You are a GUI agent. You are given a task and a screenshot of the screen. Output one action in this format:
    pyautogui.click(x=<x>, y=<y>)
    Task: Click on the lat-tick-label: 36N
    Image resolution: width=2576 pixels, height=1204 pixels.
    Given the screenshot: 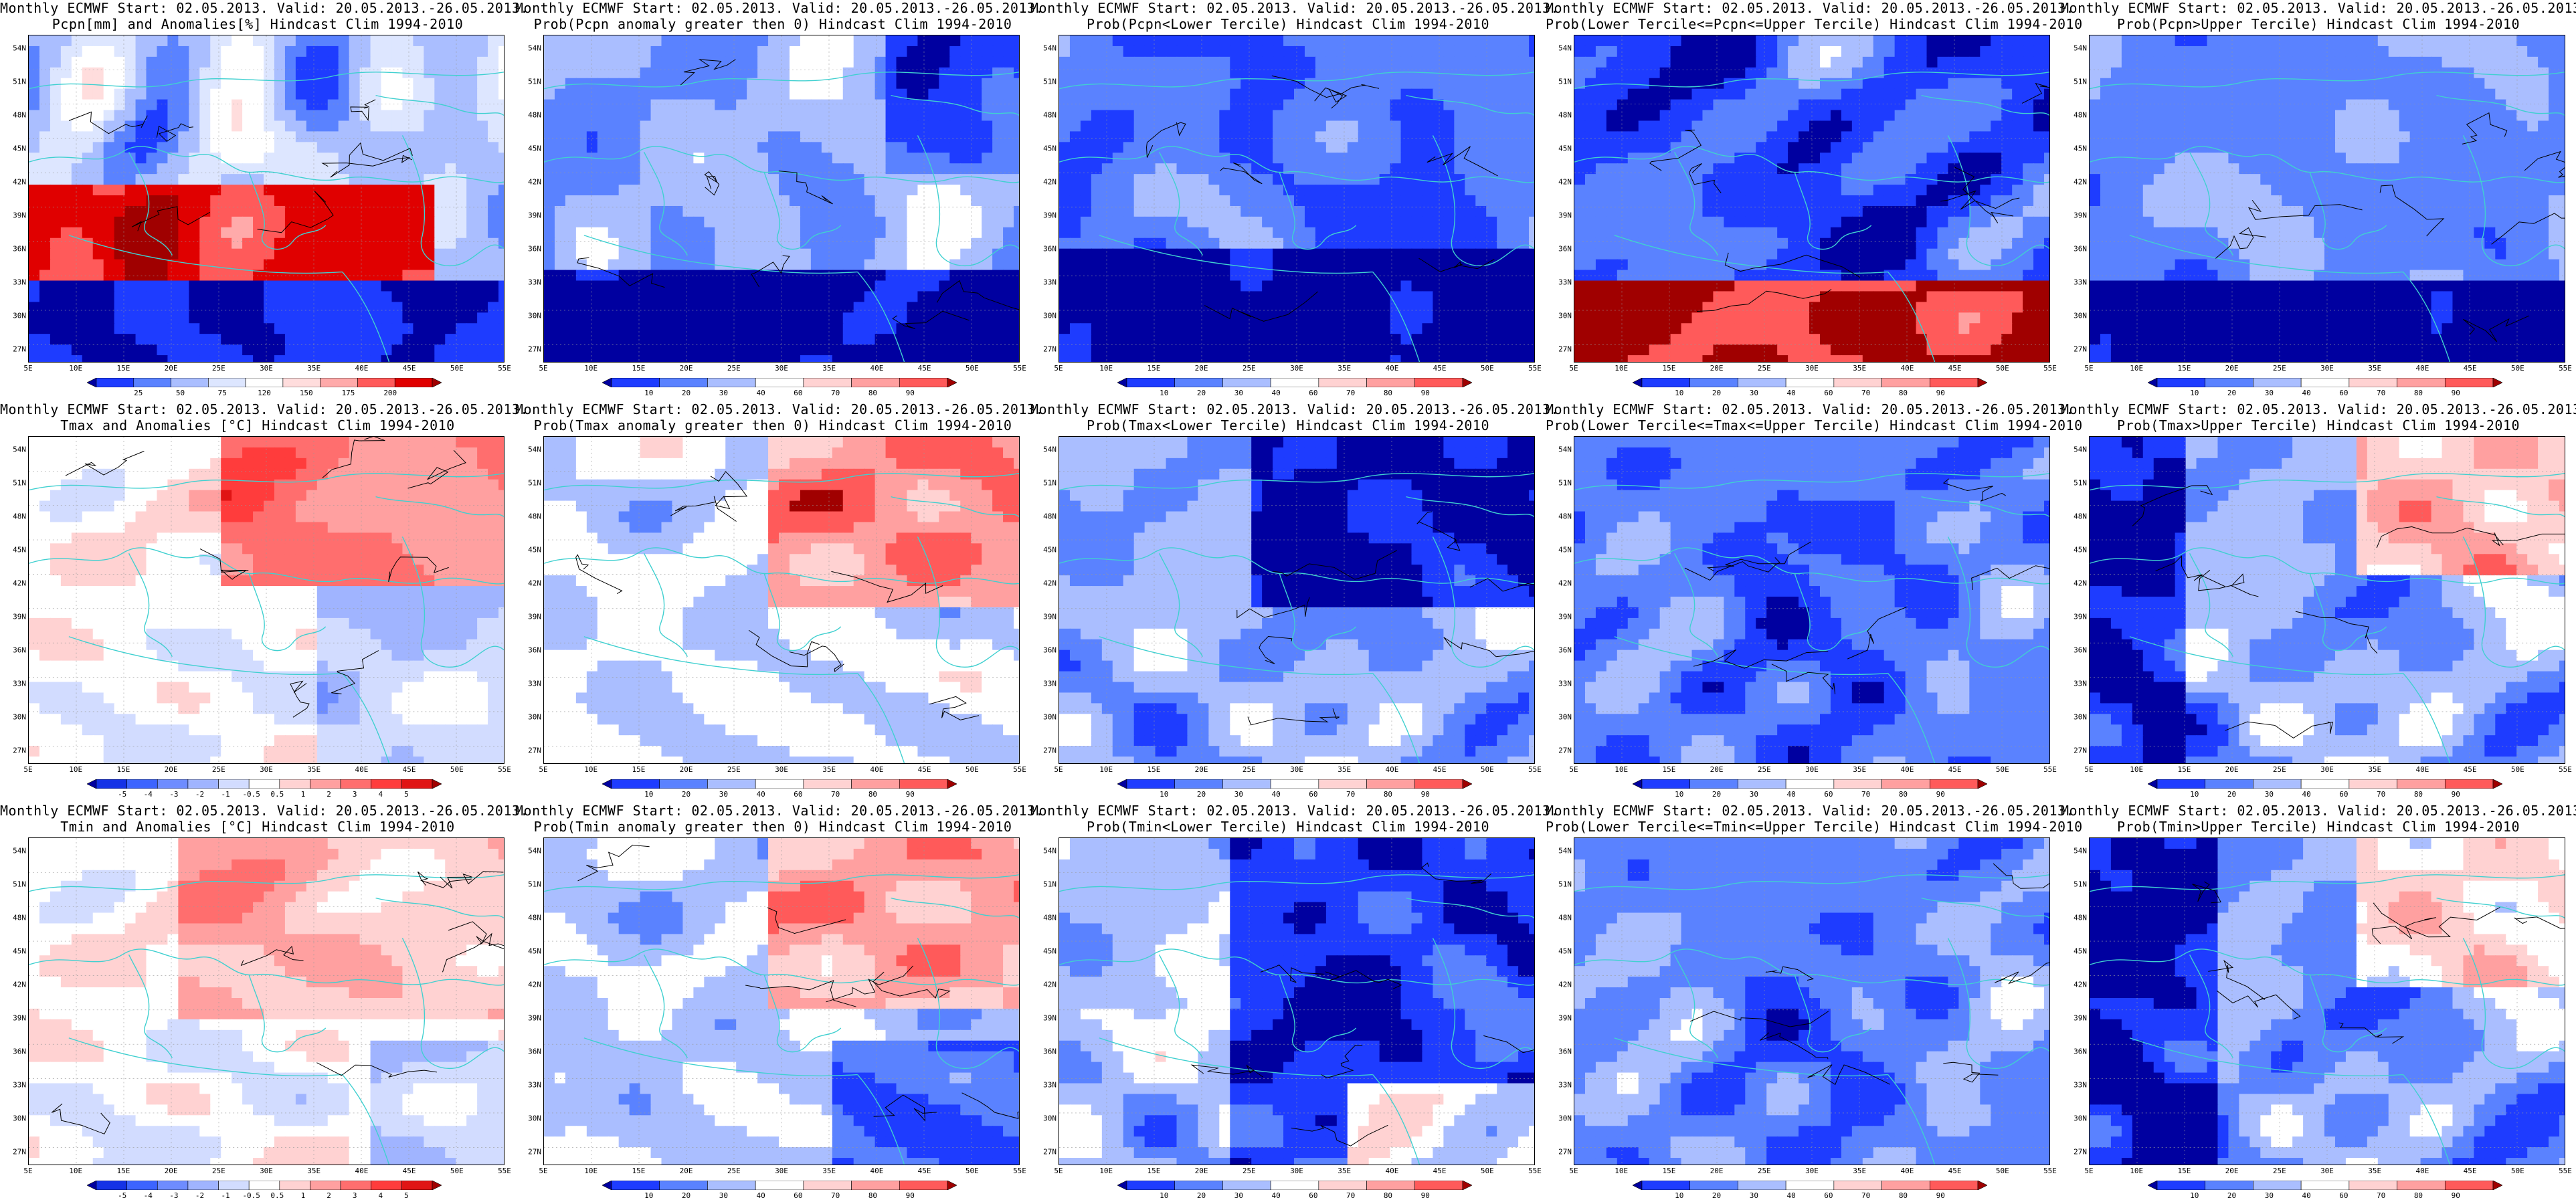 What is the action you would take?
    pyautogui.click(x=1565, y=650)
    